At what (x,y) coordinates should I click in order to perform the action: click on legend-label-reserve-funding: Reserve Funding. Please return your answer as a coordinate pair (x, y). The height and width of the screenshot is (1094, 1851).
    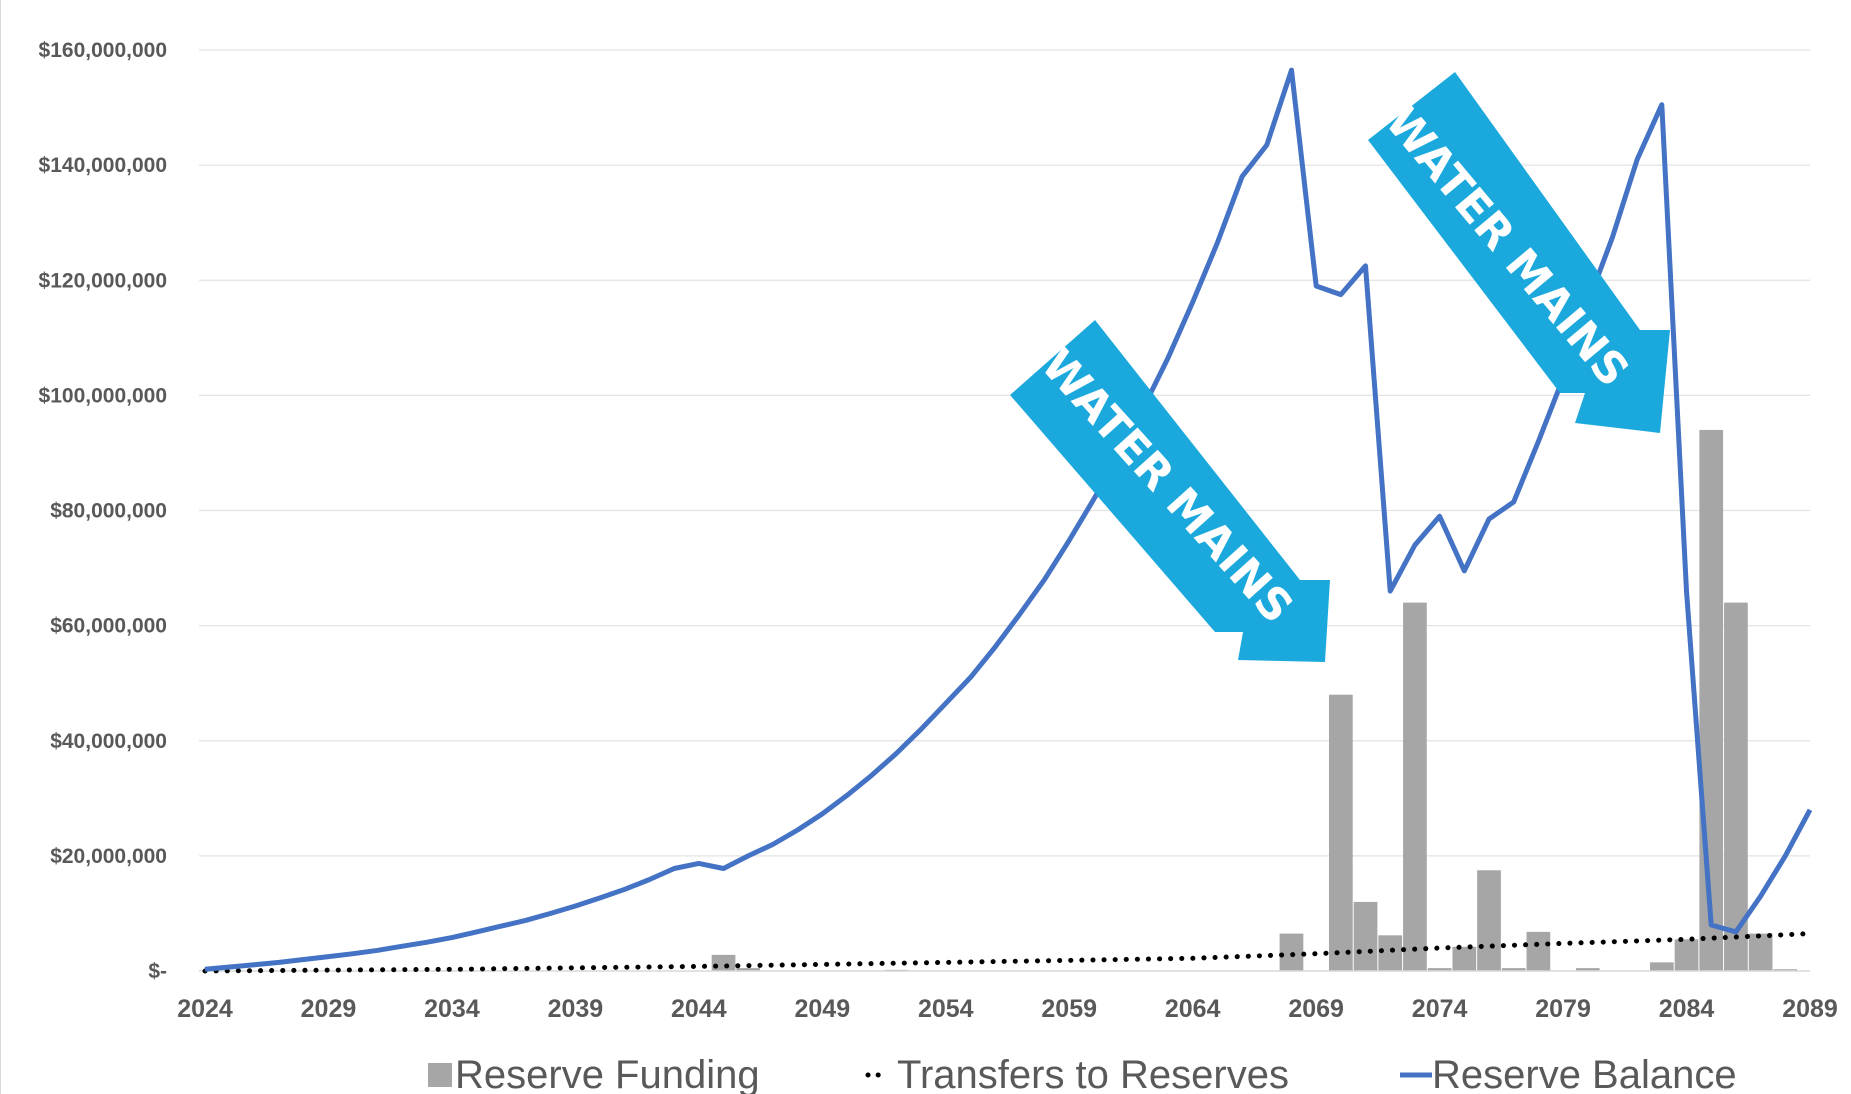
    Looking at the image, I should click on (607, 1073).